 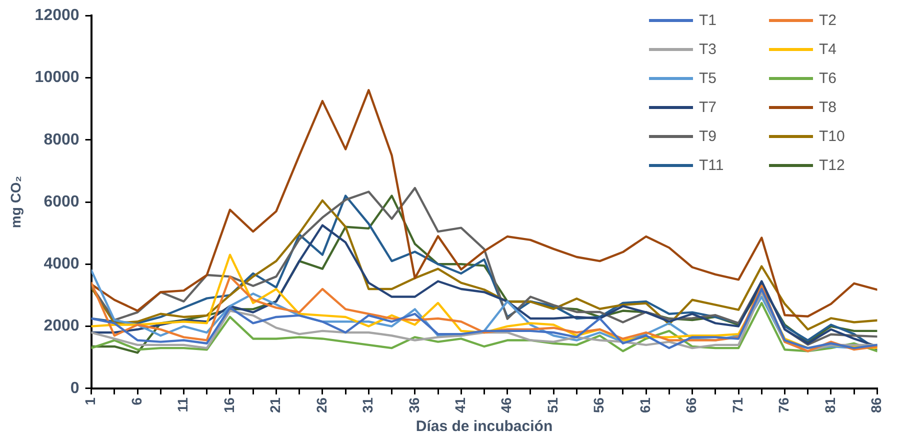 I want to click on x-tick-label: 31, so click(x=368, y=405).